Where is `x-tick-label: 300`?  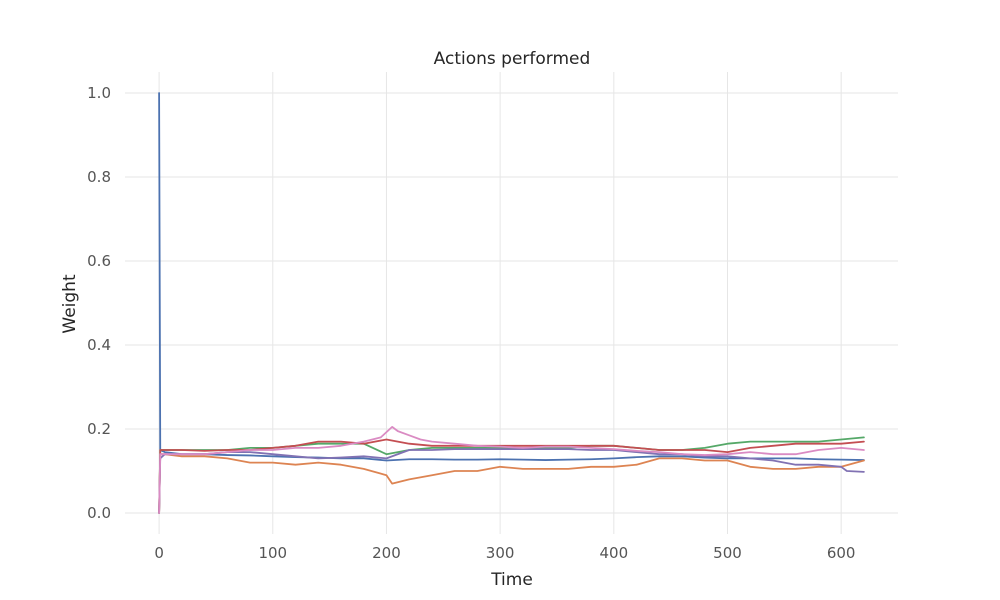
x-tick-label: 300 is located at coordinates (500, 553).